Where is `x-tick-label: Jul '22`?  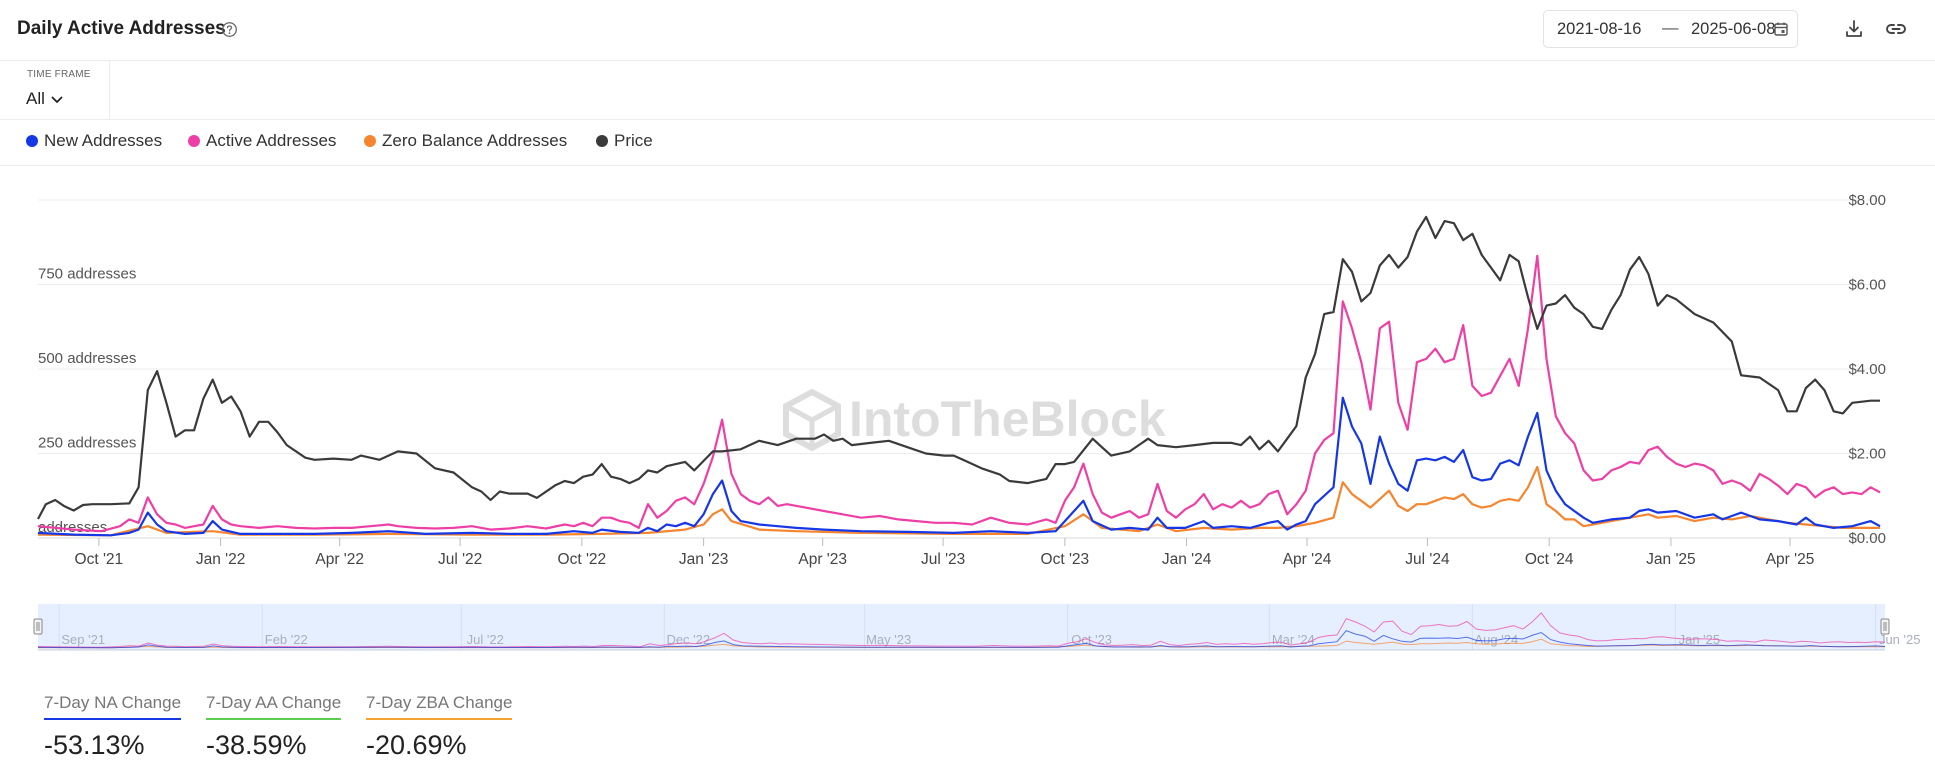
x-tick-label: Jul '22 is located at coordinates (460, 559).